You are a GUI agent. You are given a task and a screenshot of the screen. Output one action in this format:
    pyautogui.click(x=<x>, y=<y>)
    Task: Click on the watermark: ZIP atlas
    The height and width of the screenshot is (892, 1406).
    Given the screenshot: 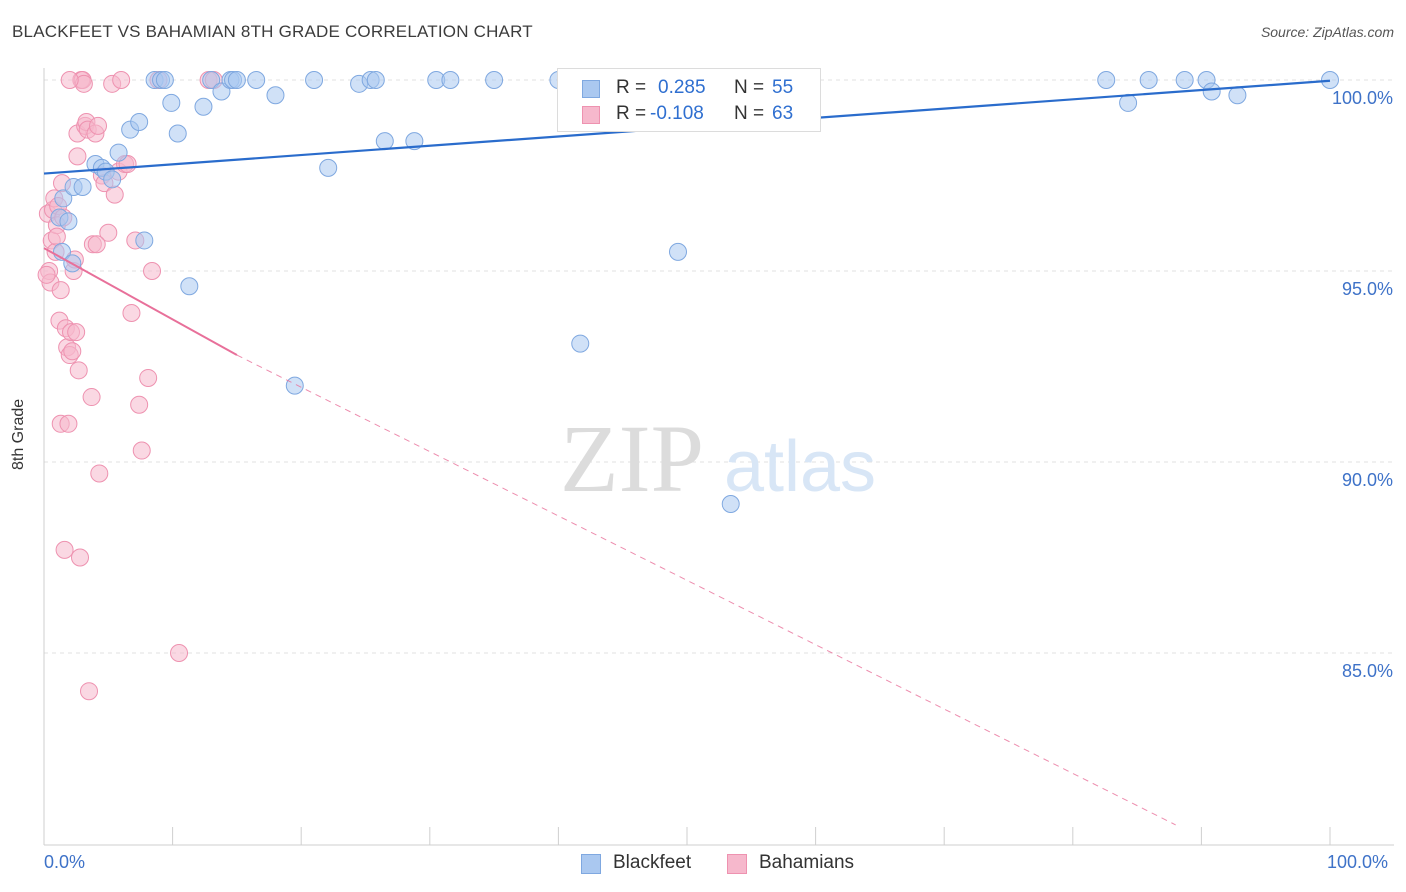 What is the action you would take?
    pyautogui.click(x=718, y=458)
    